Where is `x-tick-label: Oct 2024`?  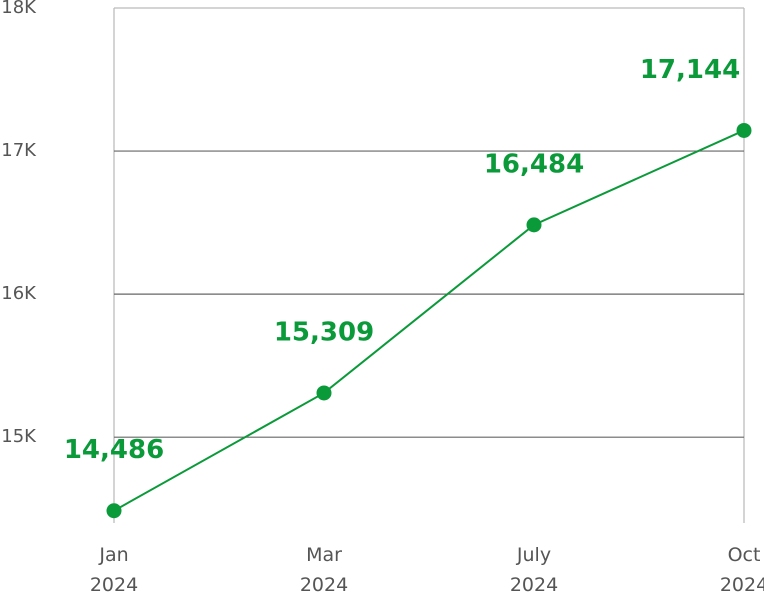 x-tick-label: Oct 2024 is located at coordinates (741, 570).